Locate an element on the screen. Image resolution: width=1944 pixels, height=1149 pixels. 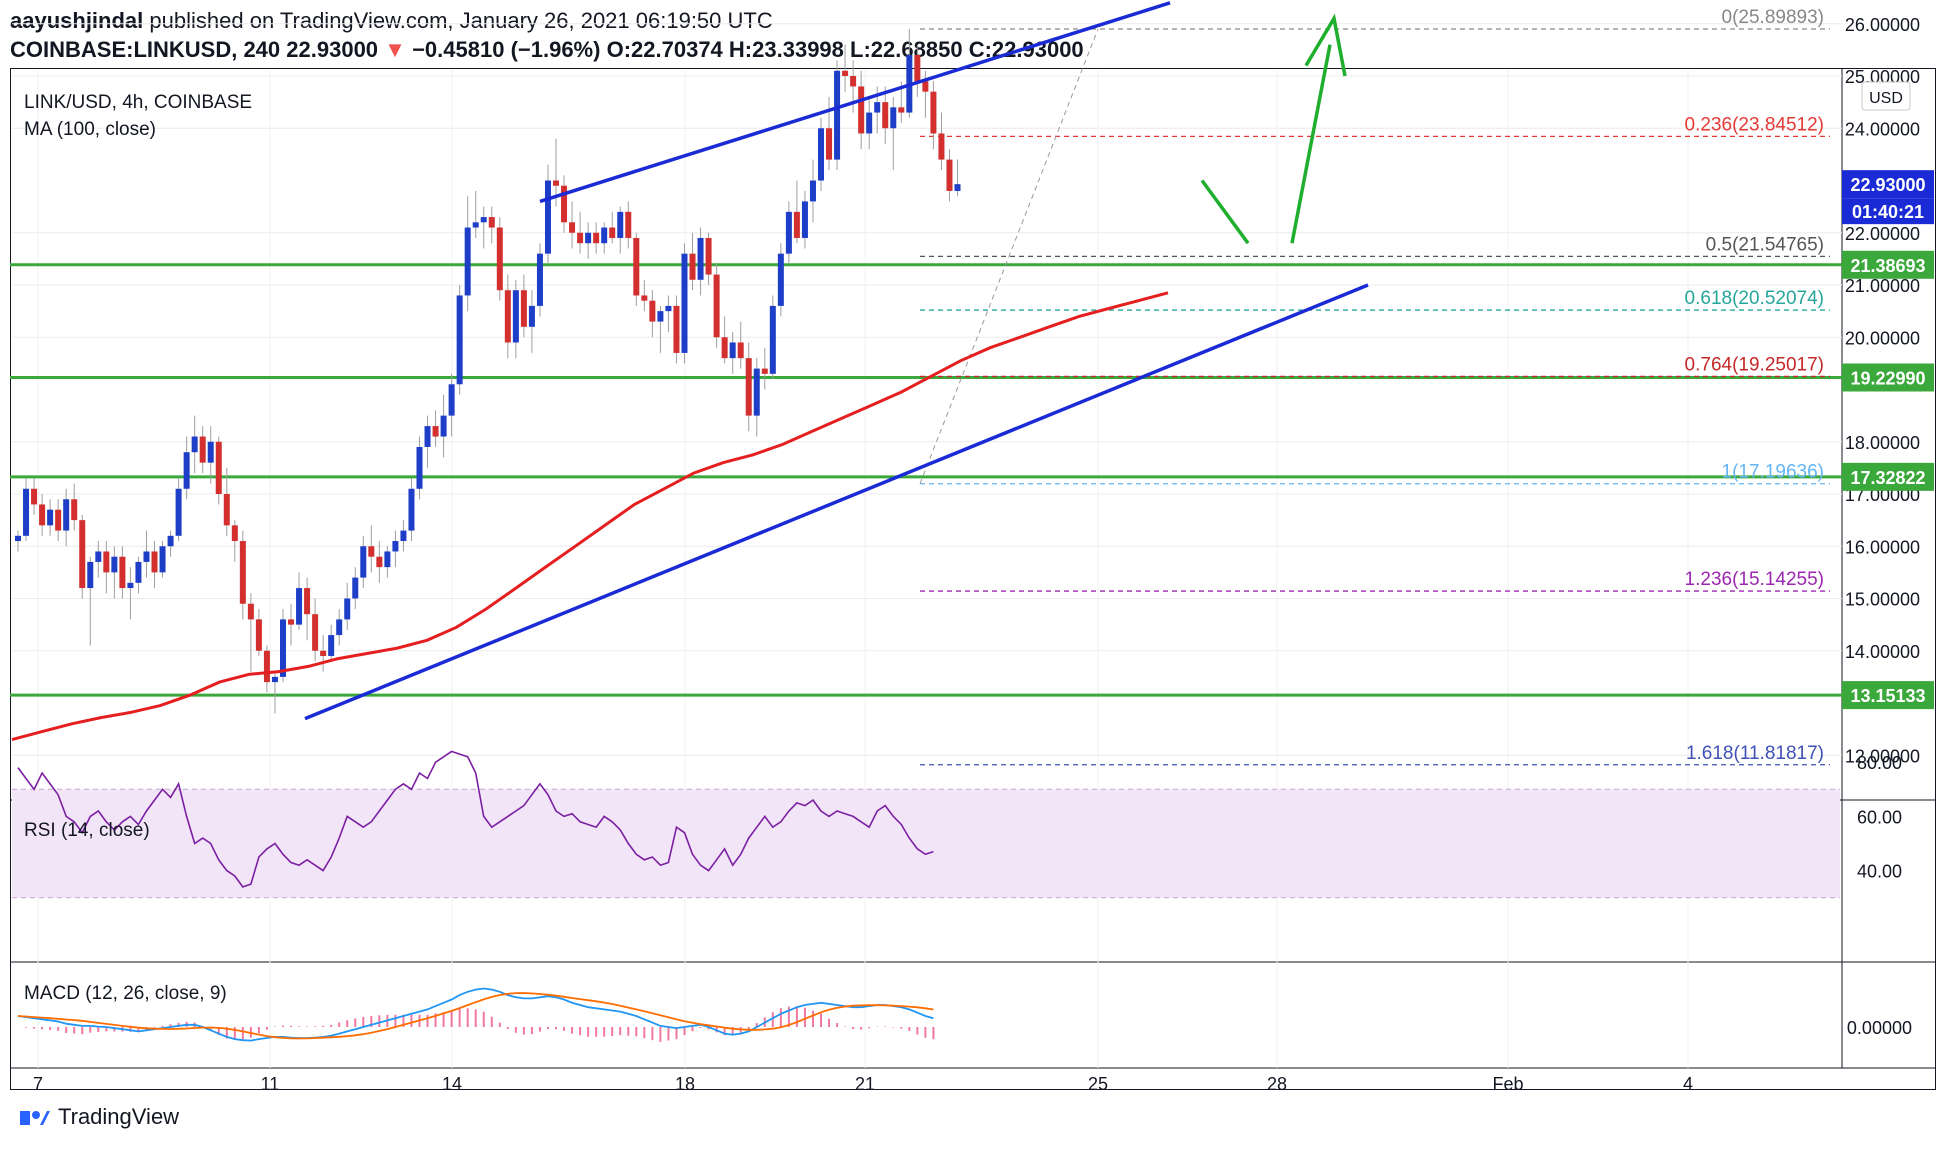
fib-label: 0.5(21.54765) is located at coordinates (1765, 244).